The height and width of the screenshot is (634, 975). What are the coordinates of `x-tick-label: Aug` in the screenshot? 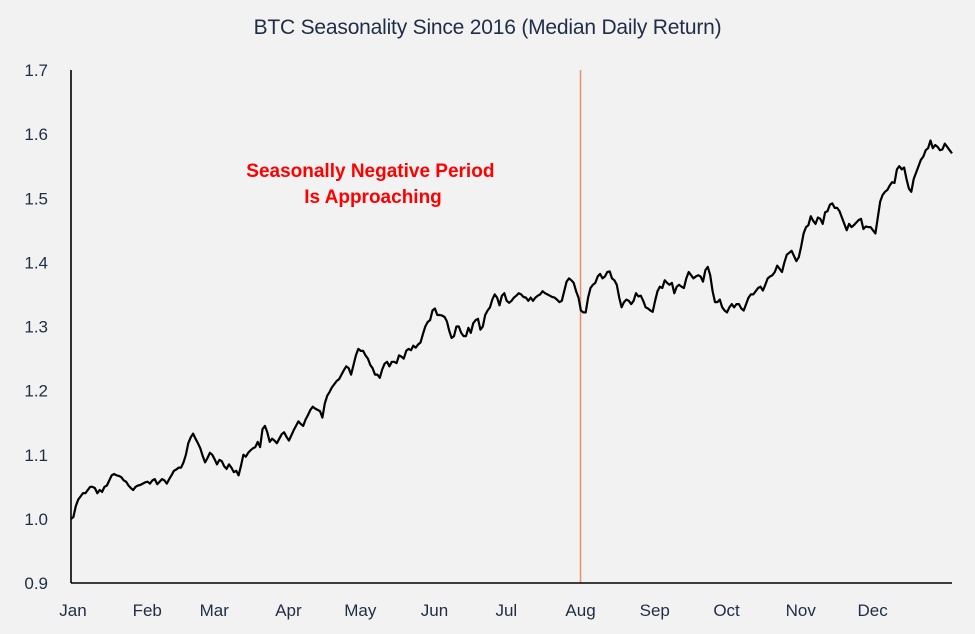 It's located at (580, 610).